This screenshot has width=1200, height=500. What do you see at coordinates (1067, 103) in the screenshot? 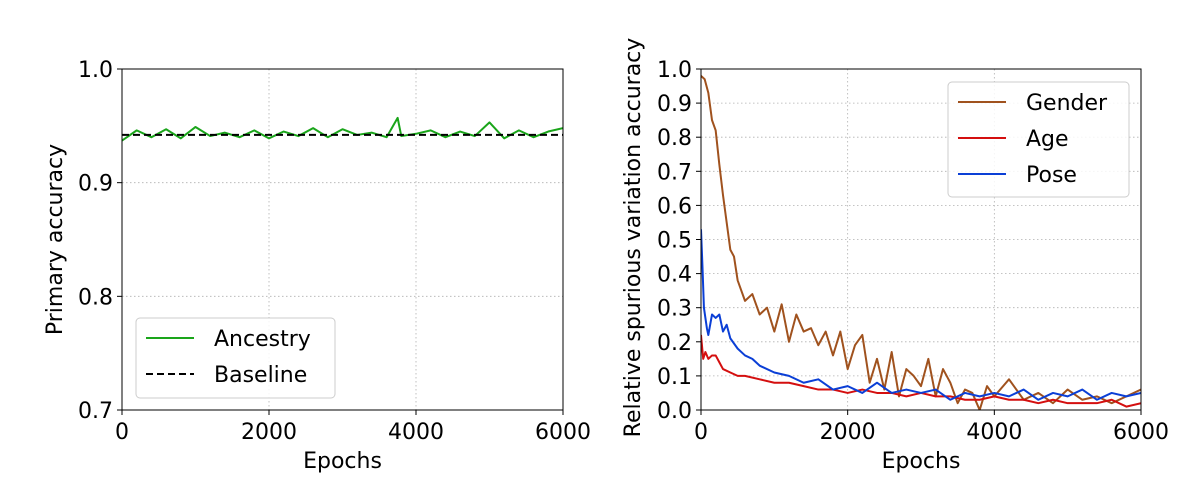
I see `legend-label-gender: Gender` at bounding box center [1067, 103].